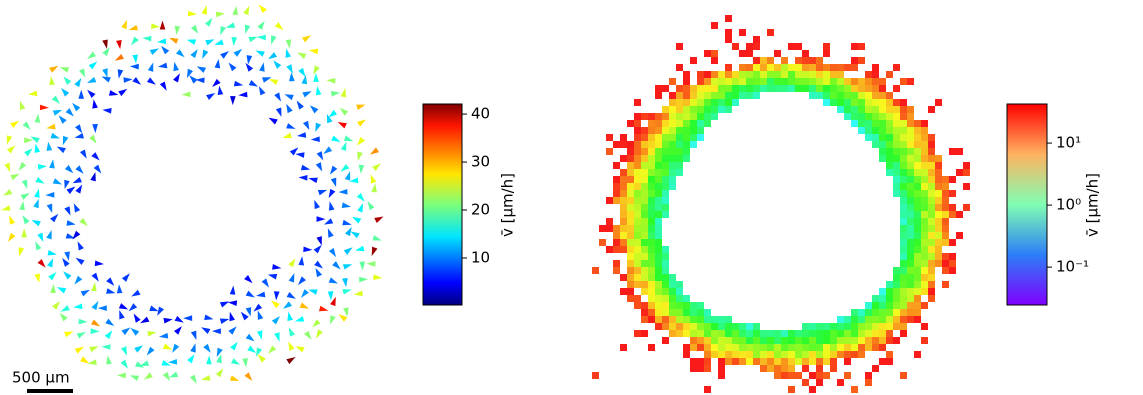 The width and height of the screenshot is (1143, 395). Describe the element at coordinates (442, 204) in the screenshot. I see `colorbar` at that location.